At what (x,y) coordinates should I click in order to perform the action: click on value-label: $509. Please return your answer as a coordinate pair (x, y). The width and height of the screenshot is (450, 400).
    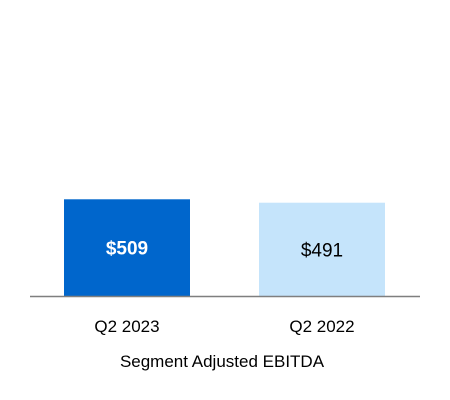
    Looking at the image, I should click on (127, 249).